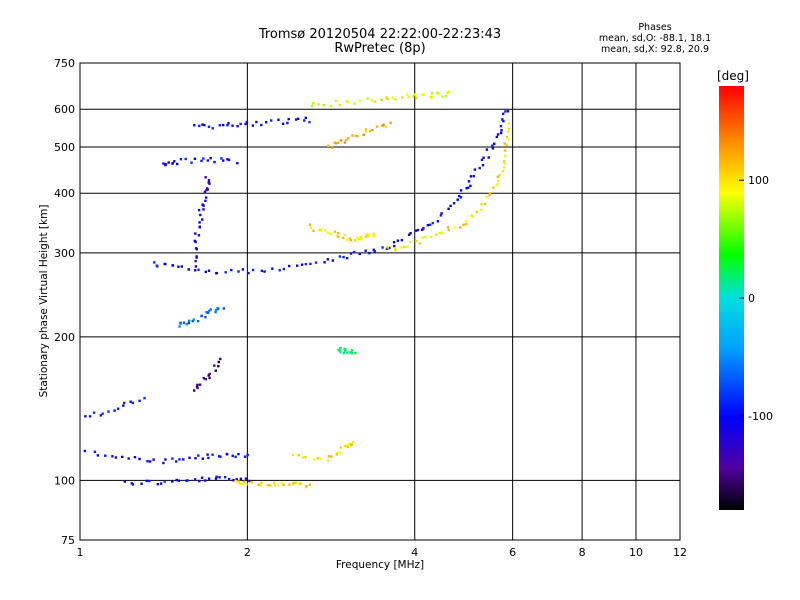 This screenshot has height=600, width=800. What do you see at coordinates (64, 63) in the screenshot?
I see `y-tick-label-750: 750` at bounding box center [64, 63].